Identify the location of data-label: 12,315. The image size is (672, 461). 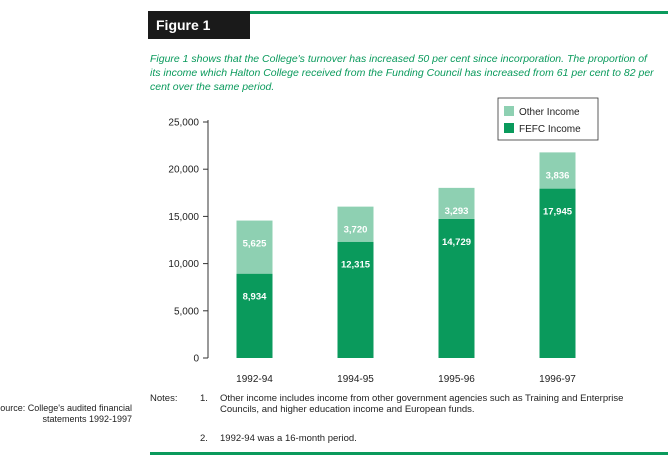
(356, 265).